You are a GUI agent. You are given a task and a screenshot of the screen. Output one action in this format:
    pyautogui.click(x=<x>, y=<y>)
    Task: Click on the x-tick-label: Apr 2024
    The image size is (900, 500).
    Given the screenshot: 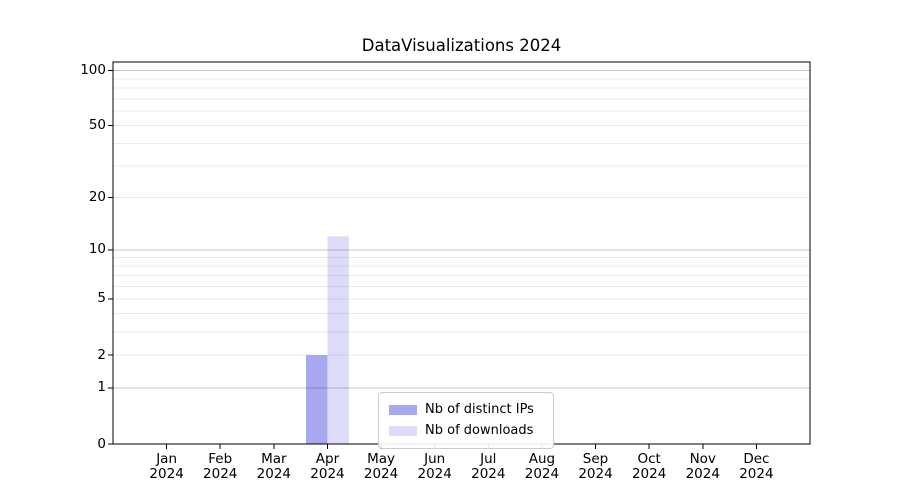 What is the action you would take?
    pyautogui.click(x=327, y=466)
    